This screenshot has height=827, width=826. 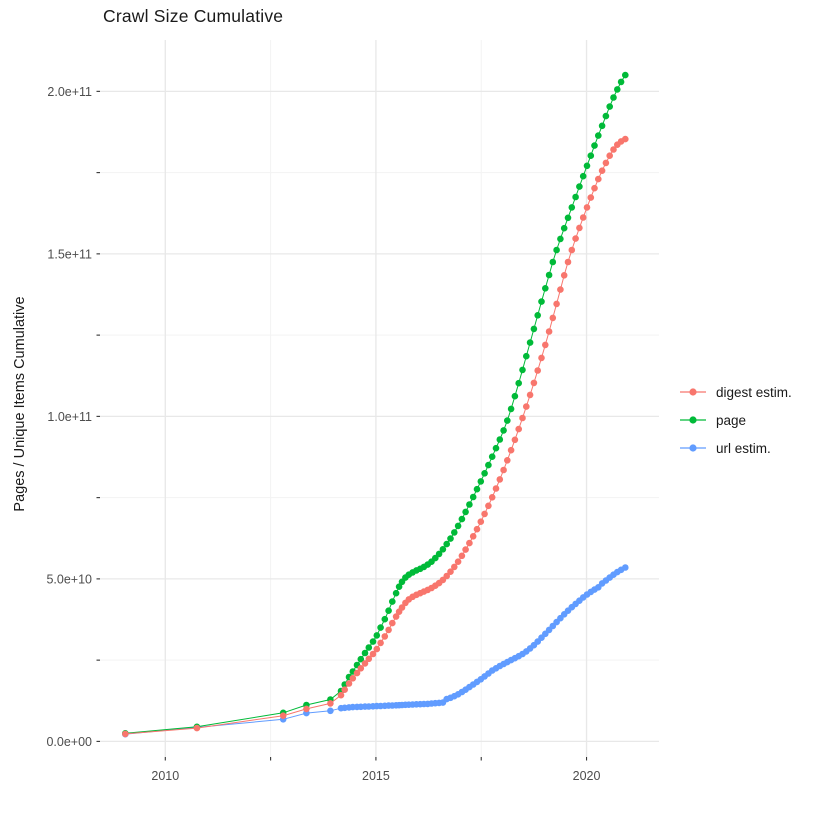 I want to click on y-tick-label: 1.5e+11, so click(x=69, y=254).